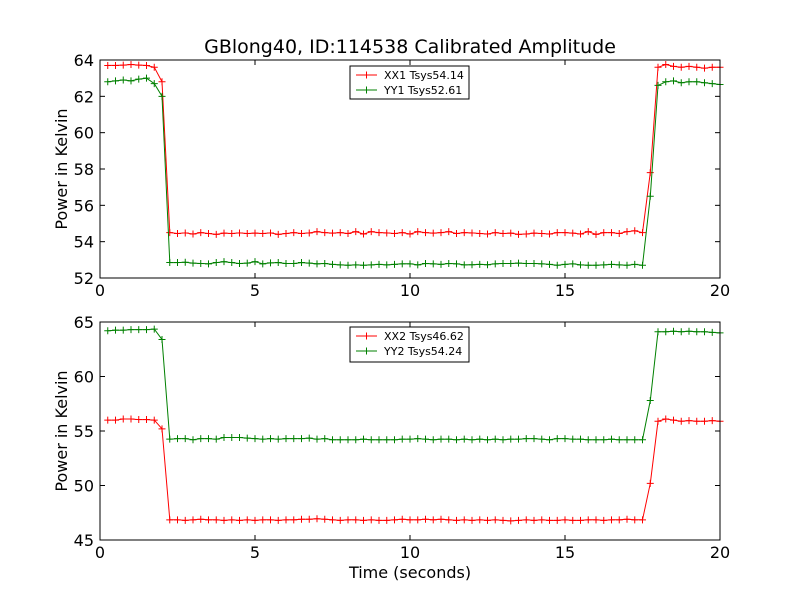  Describe the element at coordinates (84, 96) in the screenshot. I see `y-tick-label: 62` at that location.